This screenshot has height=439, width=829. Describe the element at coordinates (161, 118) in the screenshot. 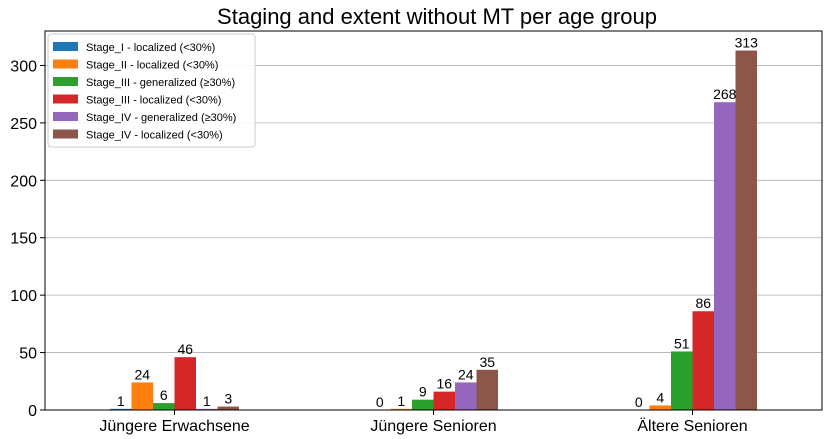

I see `legend-entry-label: Stage_IV - generalized (≥30%)` at that location.